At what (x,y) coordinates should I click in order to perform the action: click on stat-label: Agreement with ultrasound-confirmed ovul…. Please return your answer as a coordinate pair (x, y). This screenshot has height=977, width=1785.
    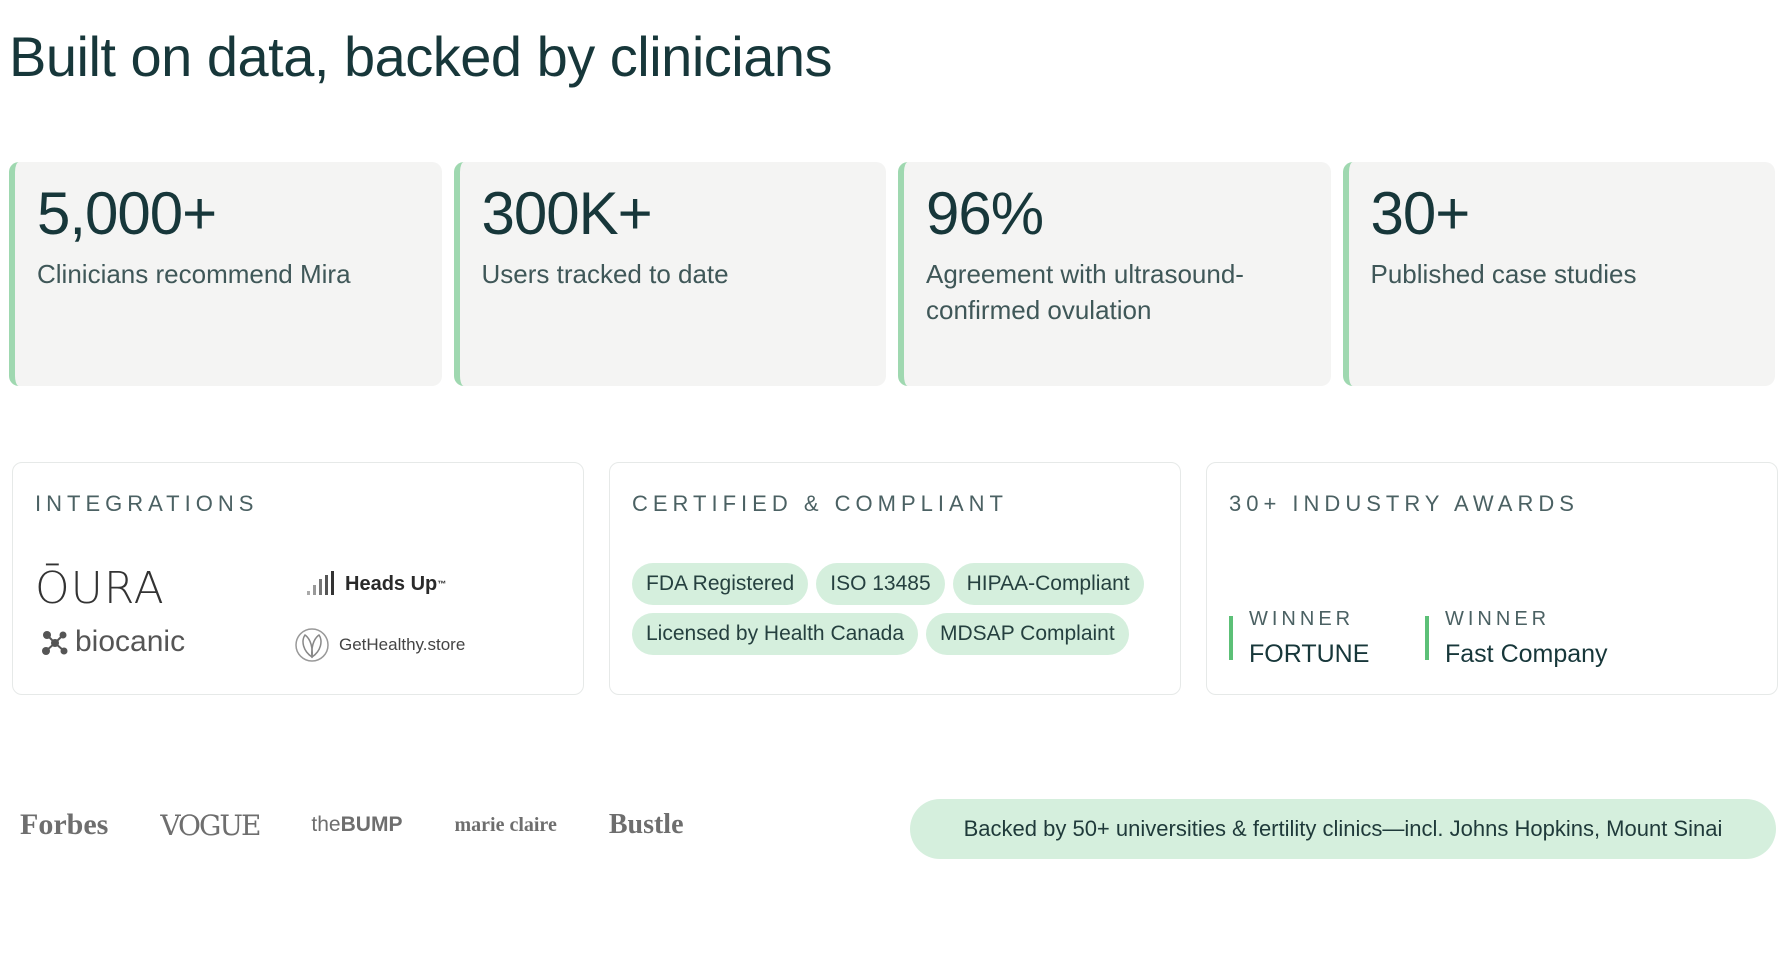
    Looking at the image, I should click on (1085, 292).